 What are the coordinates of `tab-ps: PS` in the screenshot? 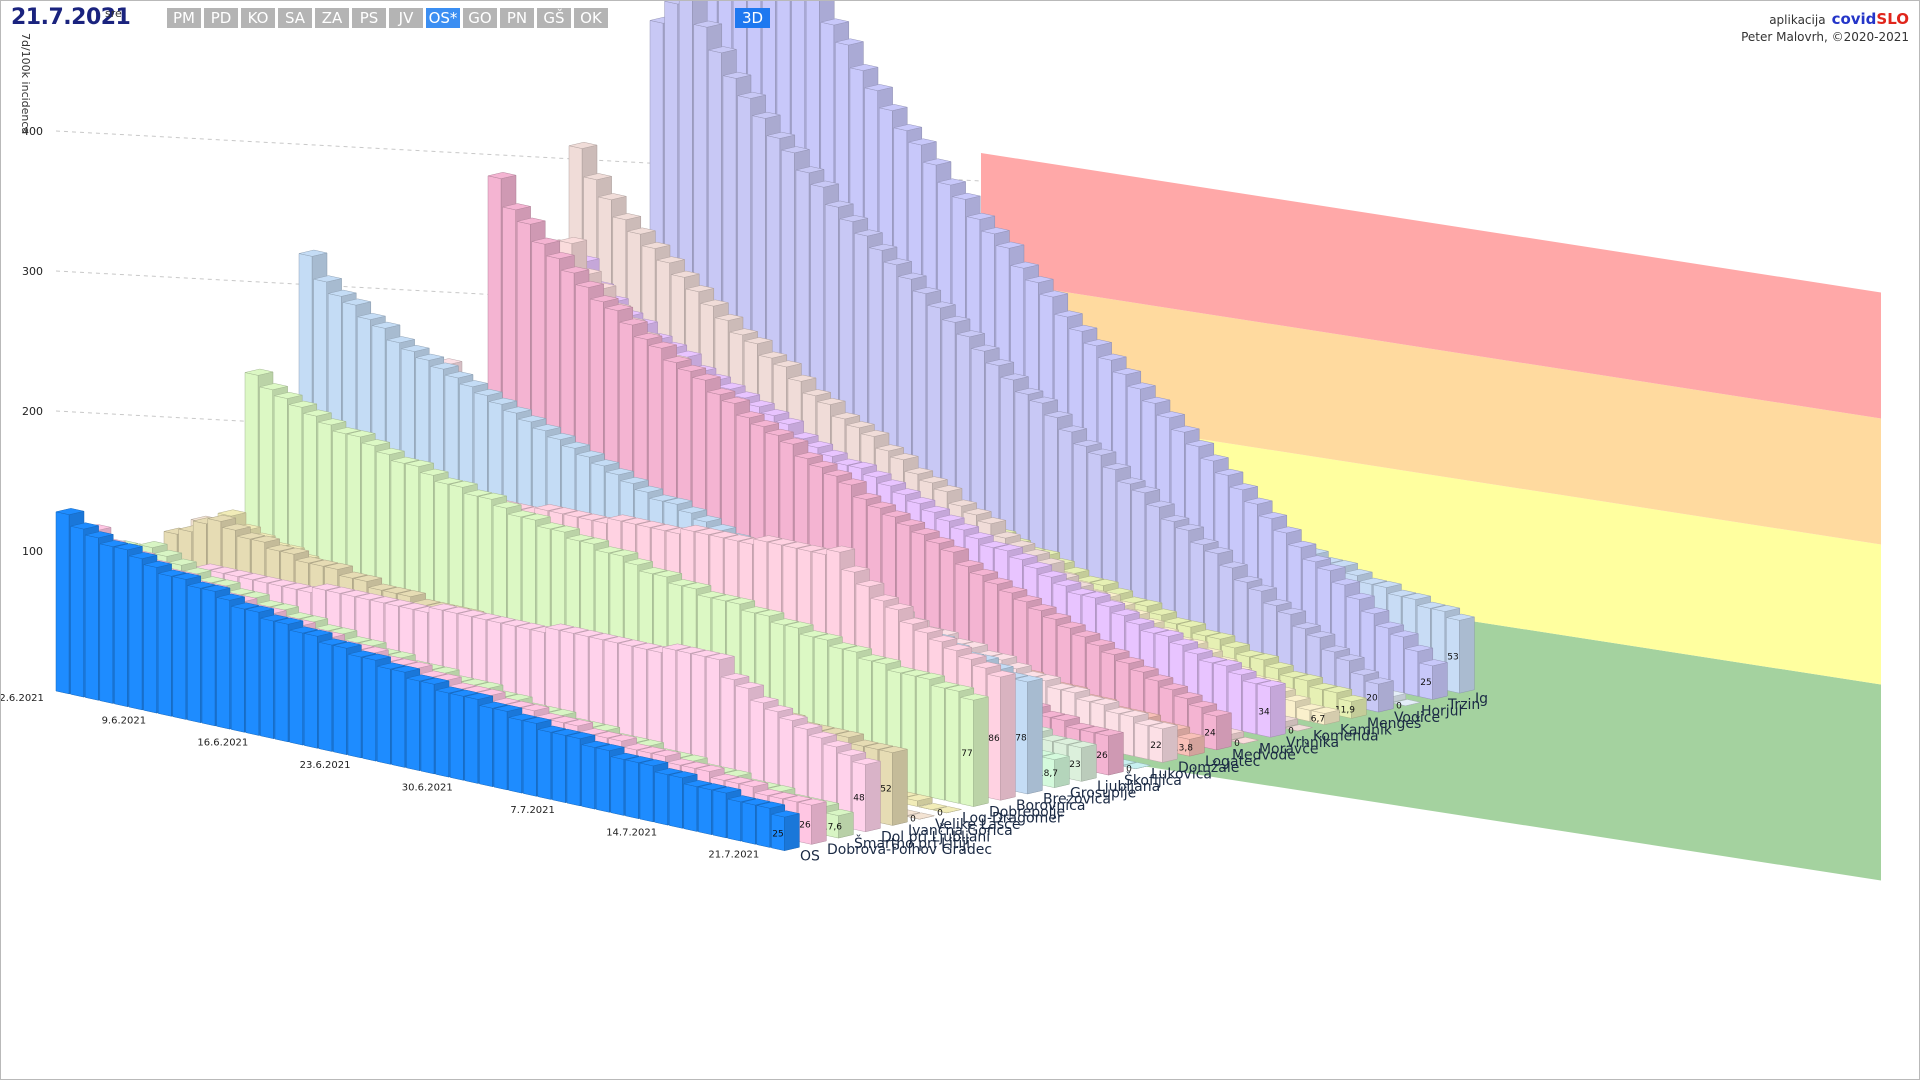 It's located at (369, 18).